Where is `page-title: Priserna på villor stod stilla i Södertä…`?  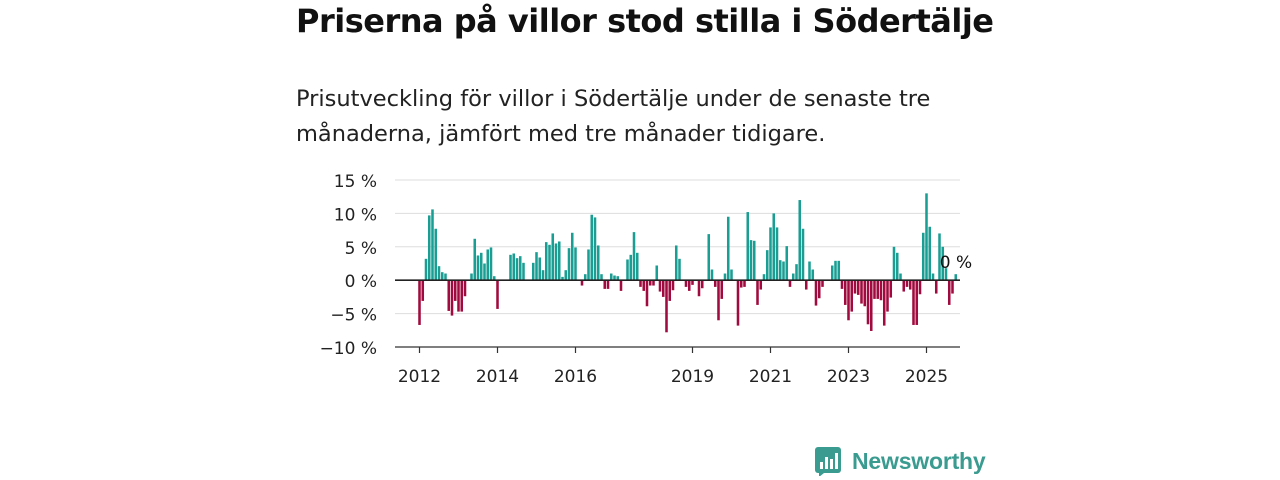 page-title: Priserna på villor stod stilla i Södertä… is located at coordinates (645, 21).